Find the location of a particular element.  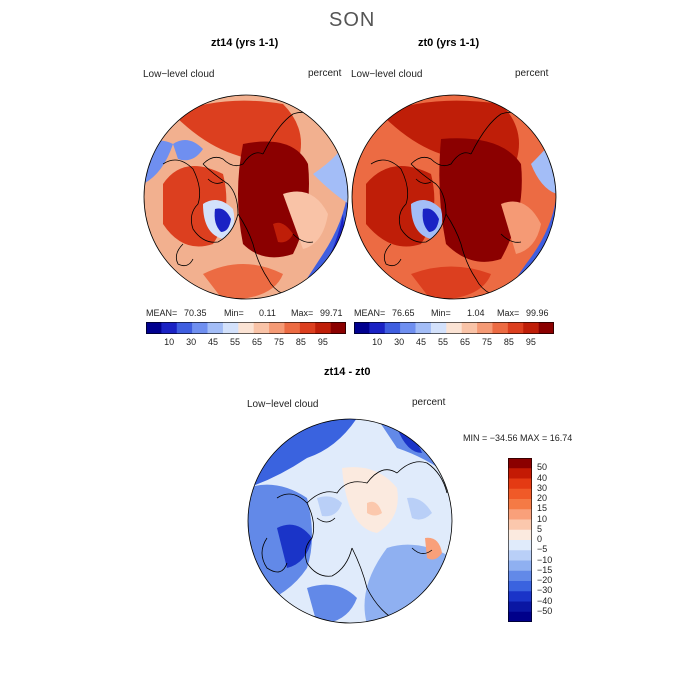

panel2-field-label: Low−level cloud is located at coordinates (387, 74).